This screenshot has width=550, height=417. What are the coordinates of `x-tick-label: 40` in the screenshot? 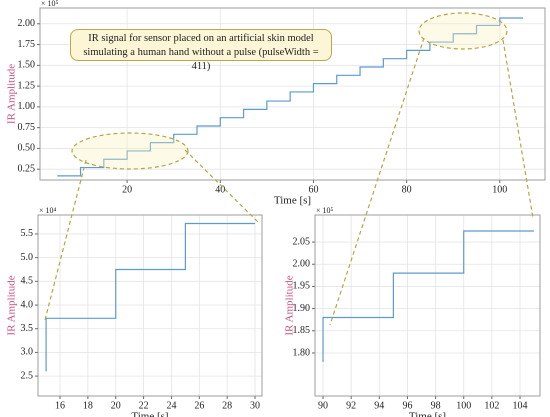 It's located at (220, 189).